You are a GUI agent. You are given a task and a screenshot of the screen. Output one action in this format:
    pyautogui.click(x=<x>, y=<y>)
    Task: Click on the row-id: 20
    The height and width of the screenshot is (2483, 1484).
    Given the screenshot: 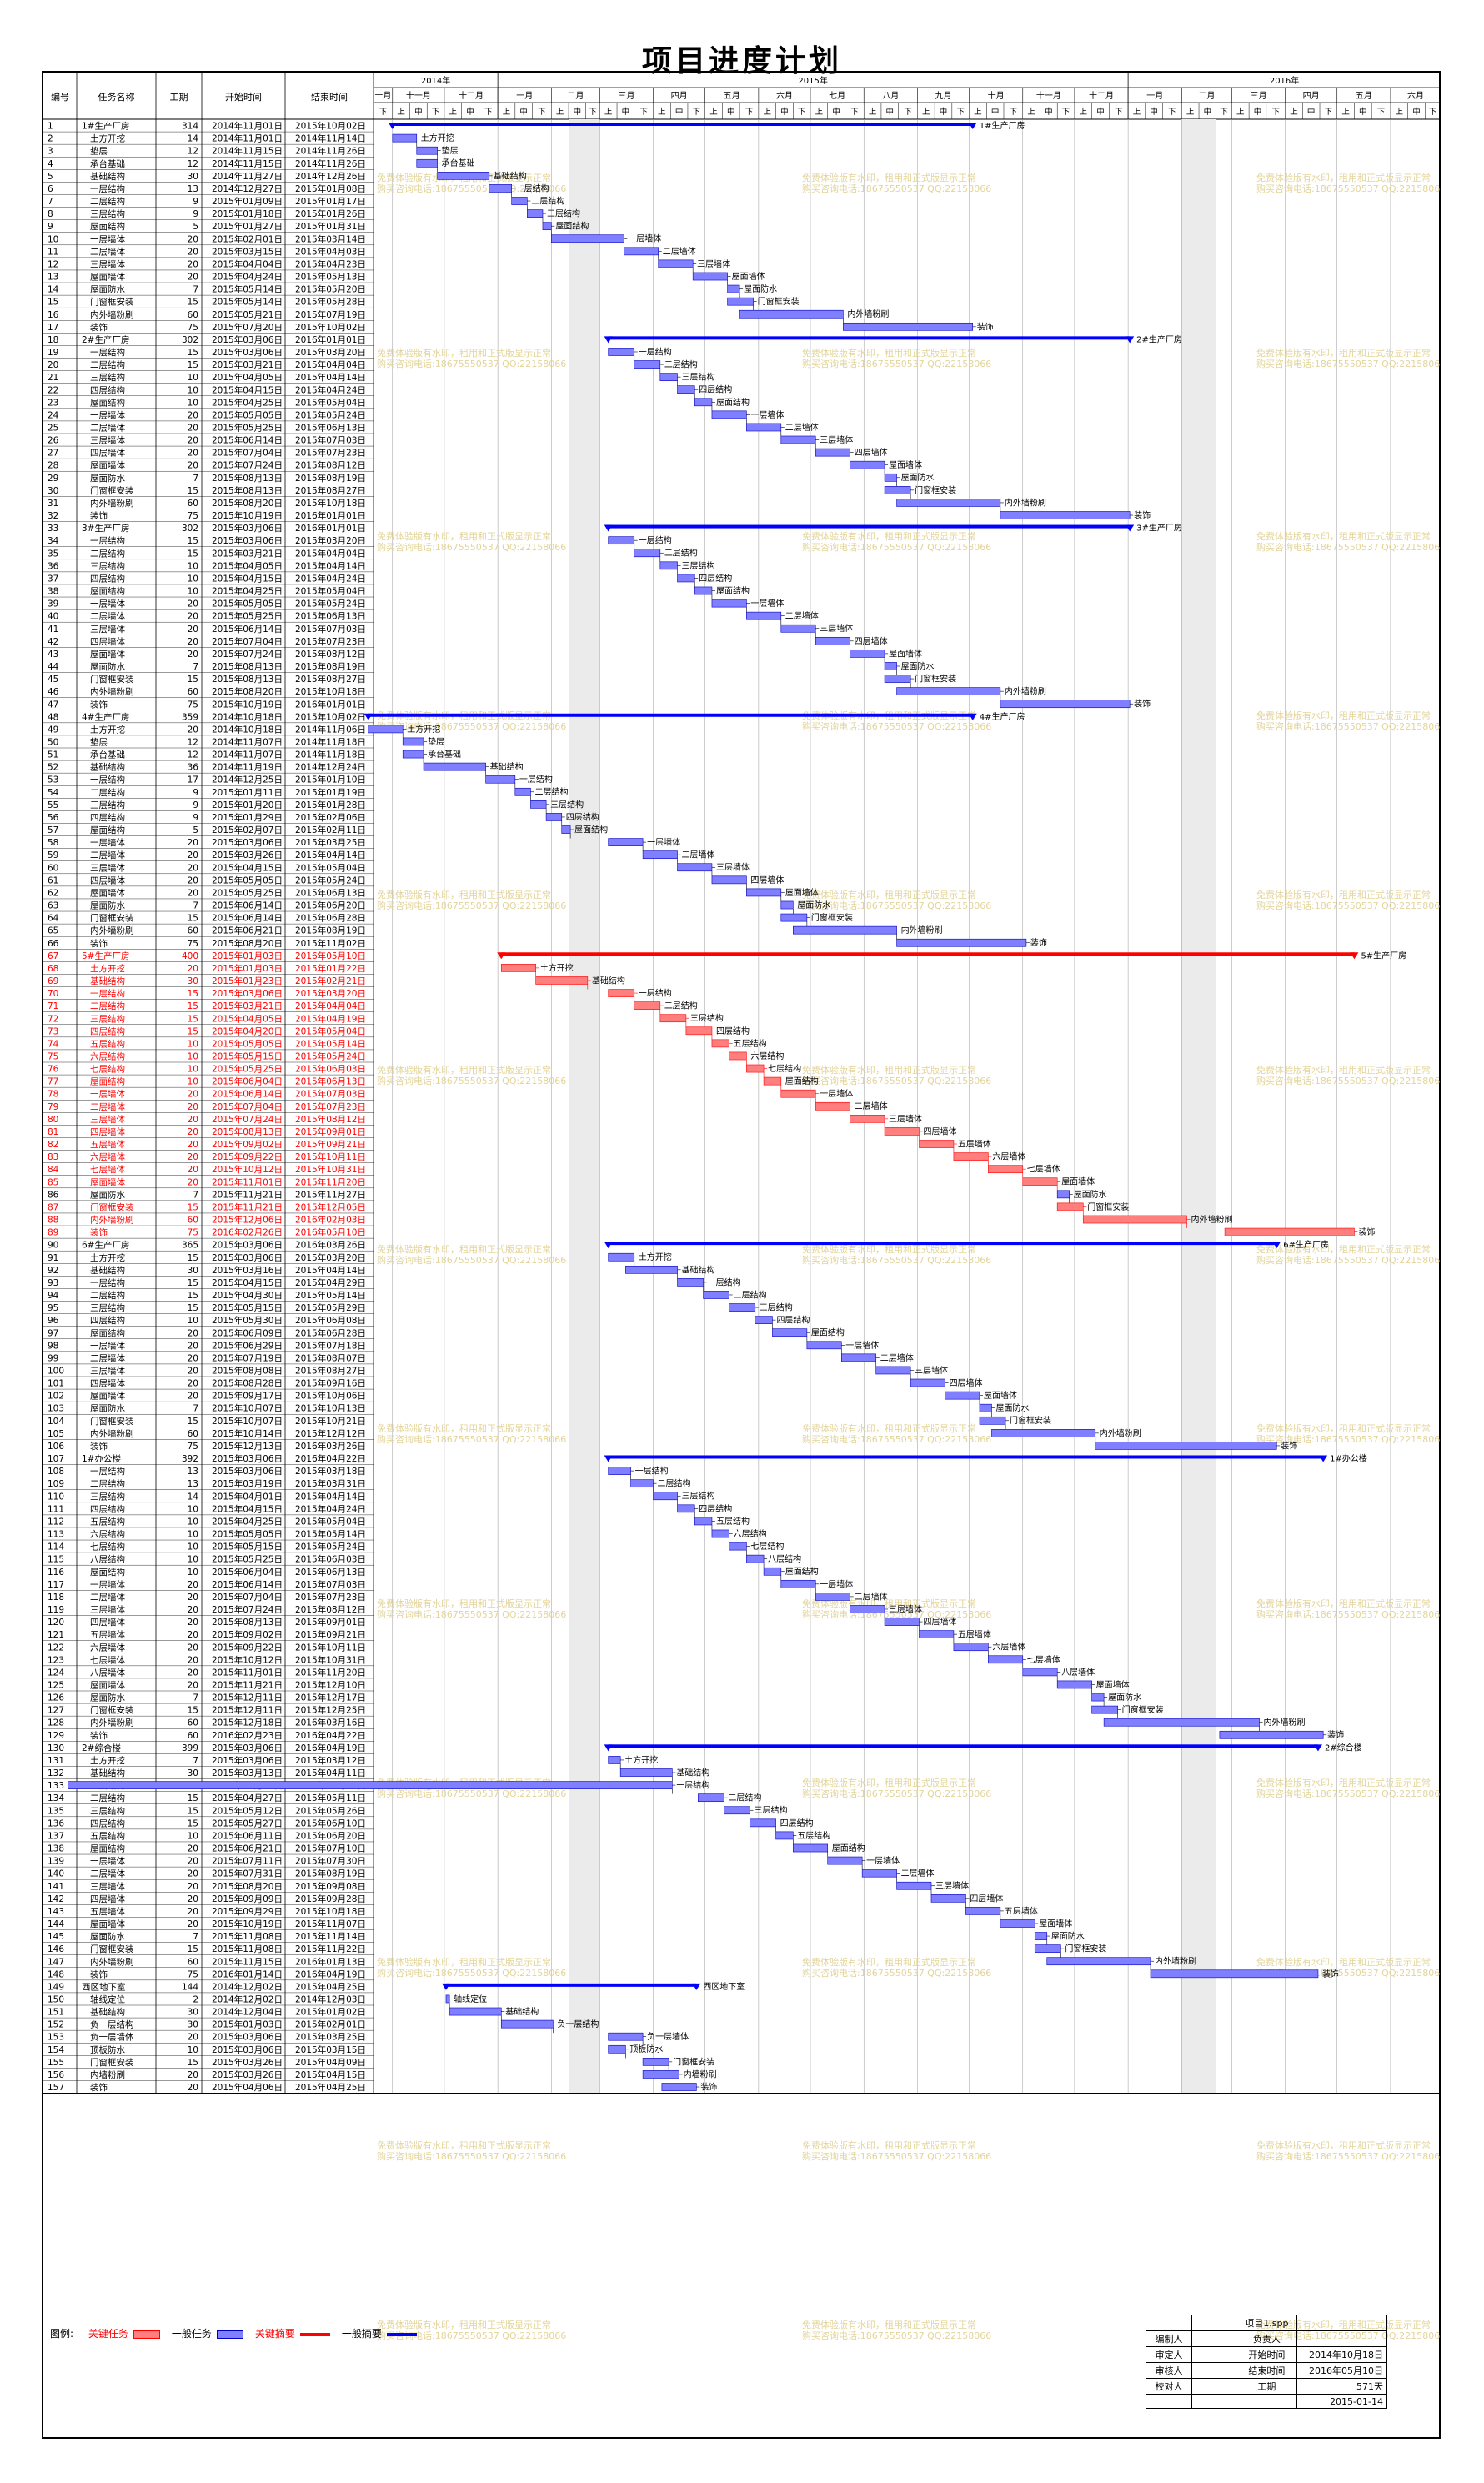 What is the action you would take?
    pyautogui.click(x=53, y=365)
    